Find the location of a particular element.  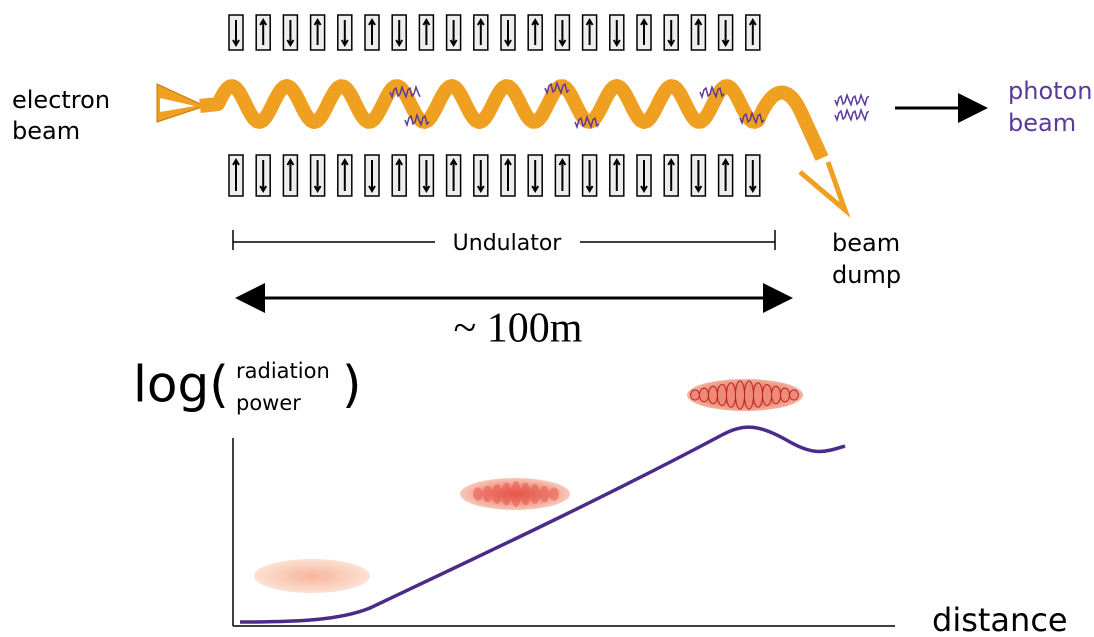

electron-gun-inner is located at coordinates (177, 105).